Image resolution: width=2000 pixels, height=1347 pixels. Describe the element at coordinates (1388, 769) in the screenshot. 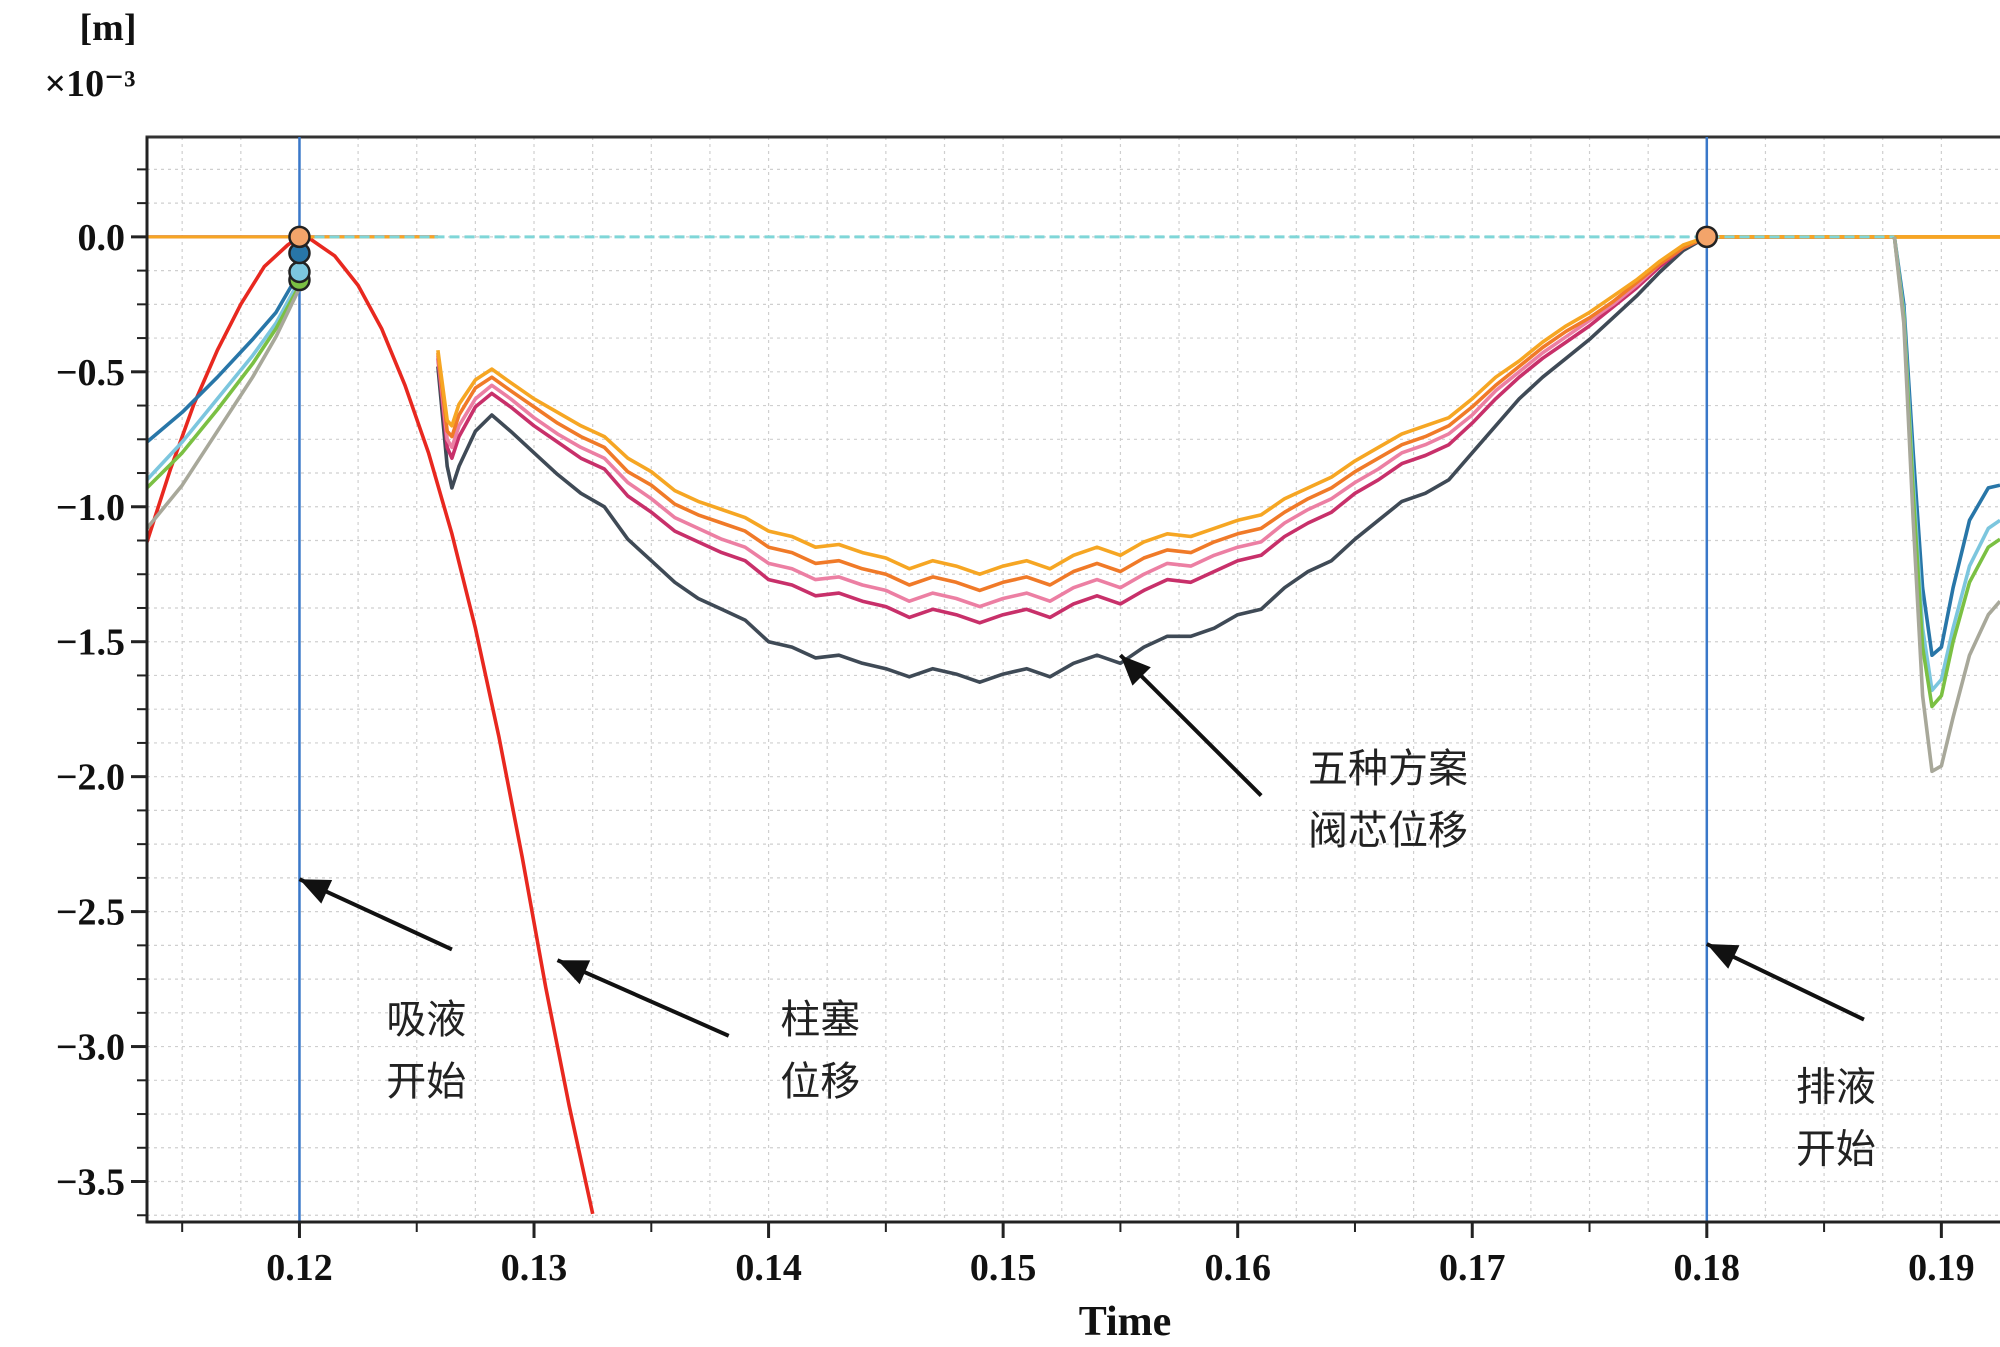

I see `valve-displacement-label: 五种方案` at that location.